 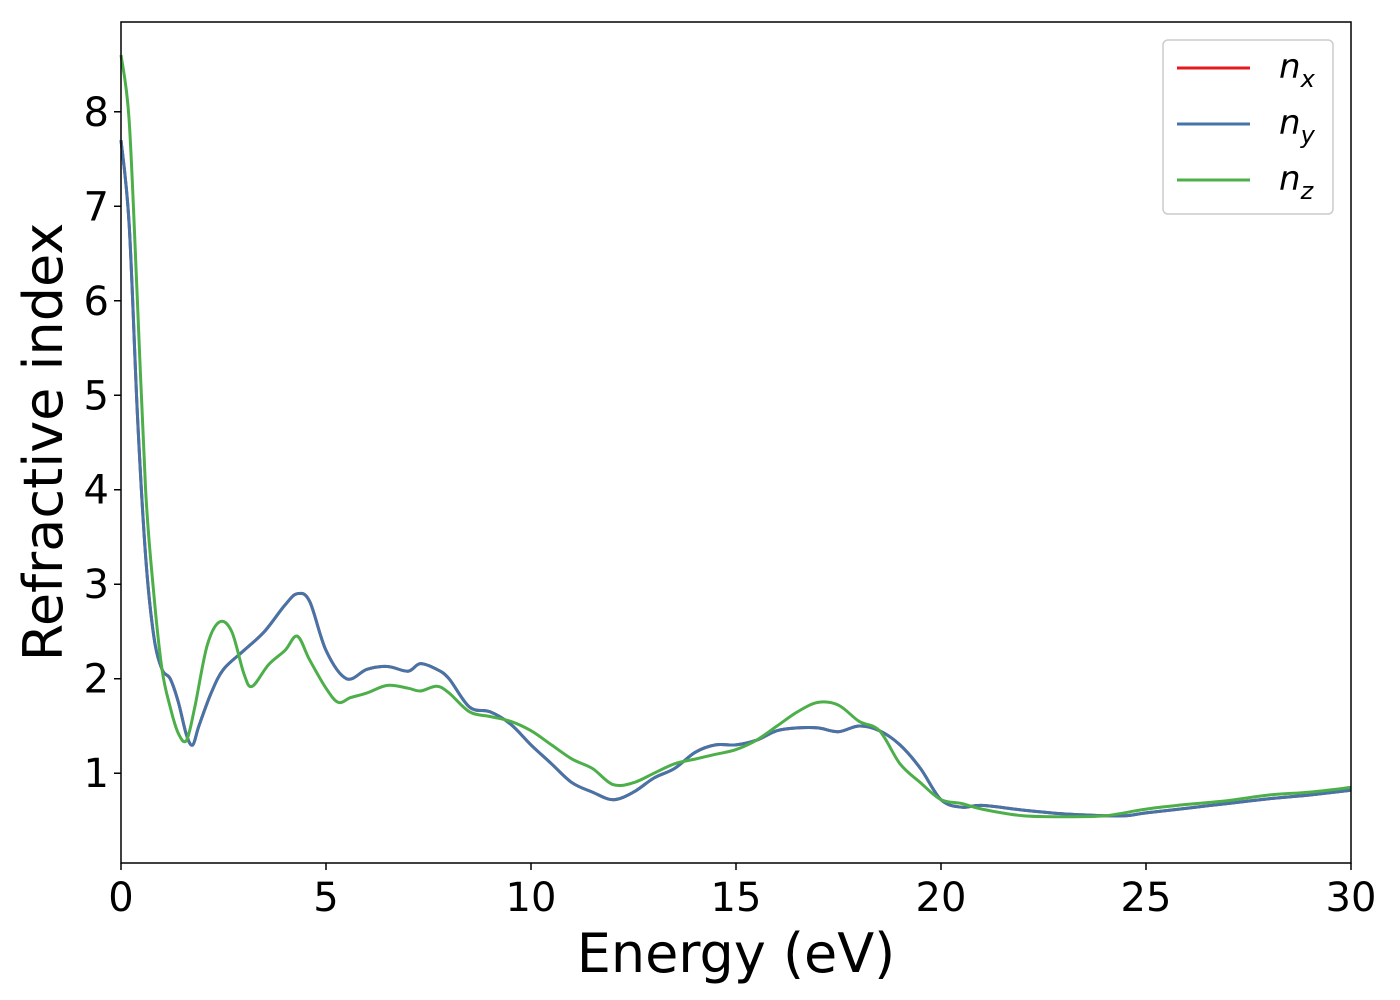 I want to click on y-tick-label: 7, so click(x=96, y=207).